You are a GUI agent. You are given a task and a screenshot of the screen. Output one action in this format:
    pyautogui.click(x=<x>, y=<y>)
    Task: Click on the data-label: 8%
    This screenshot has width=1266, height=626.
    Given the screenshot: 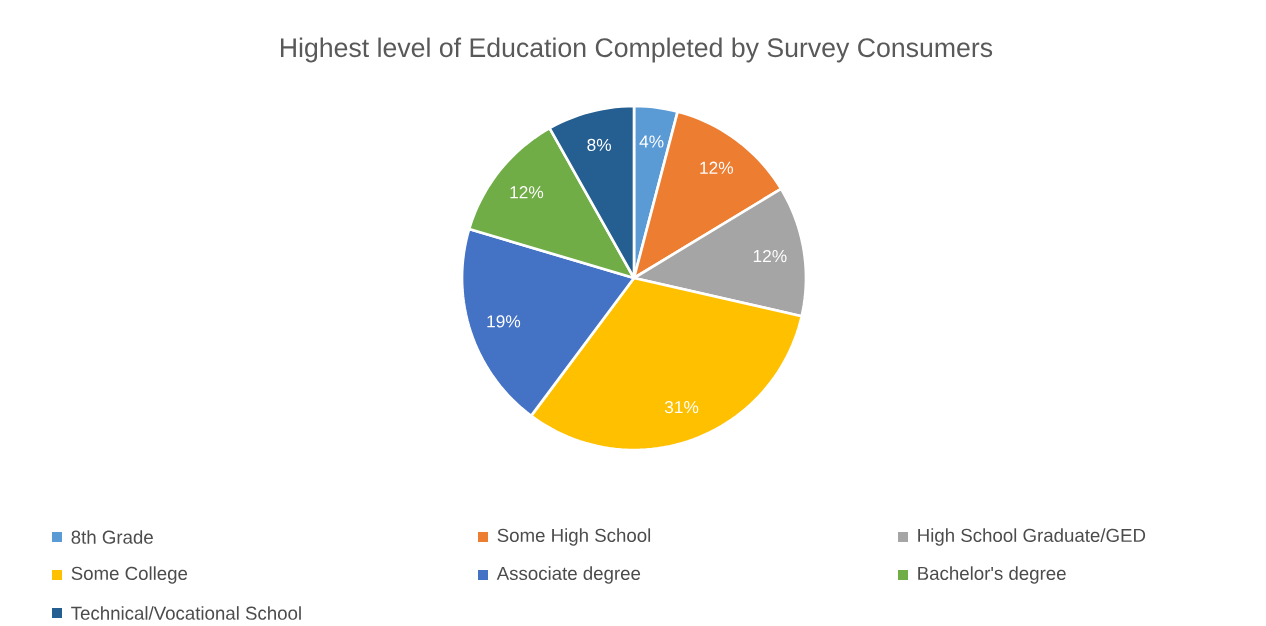 What is the action you would take?
    pyautogui.click(x=599, y=145)
    